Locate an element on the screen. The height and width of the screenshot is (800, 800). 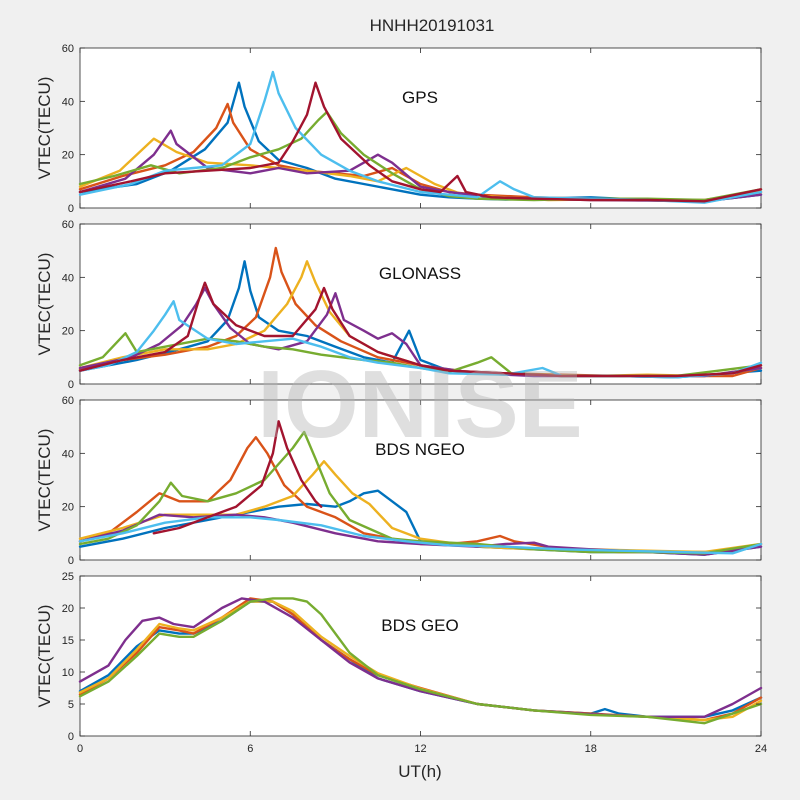
x-axis-label: UT(h) is located at coordinates (419, 771).